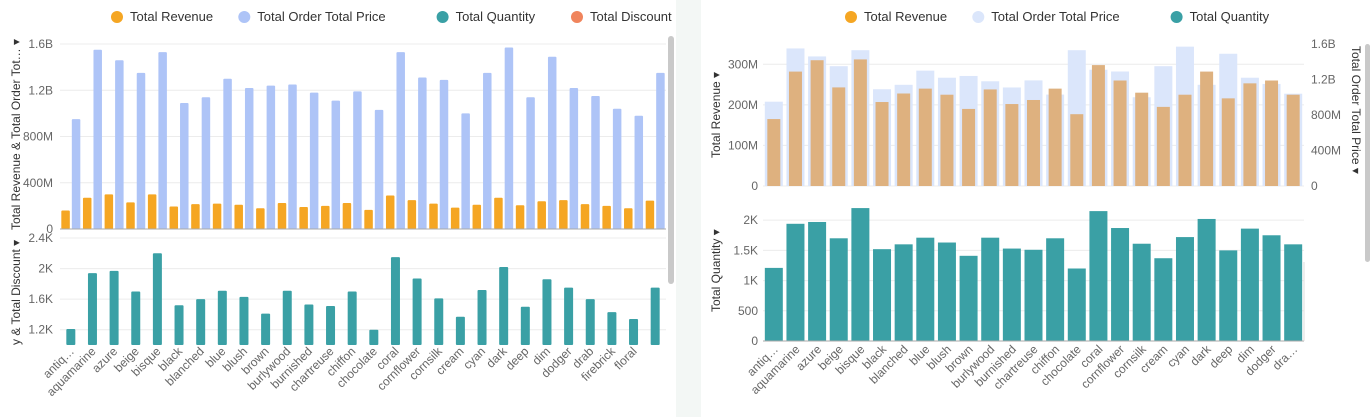 The image size is (1371, 417). What do you see at coordinates (1367, 153) in the screenshot?
I see `vertical-scrollbar-thumb` at bounding box center [1367, 153].